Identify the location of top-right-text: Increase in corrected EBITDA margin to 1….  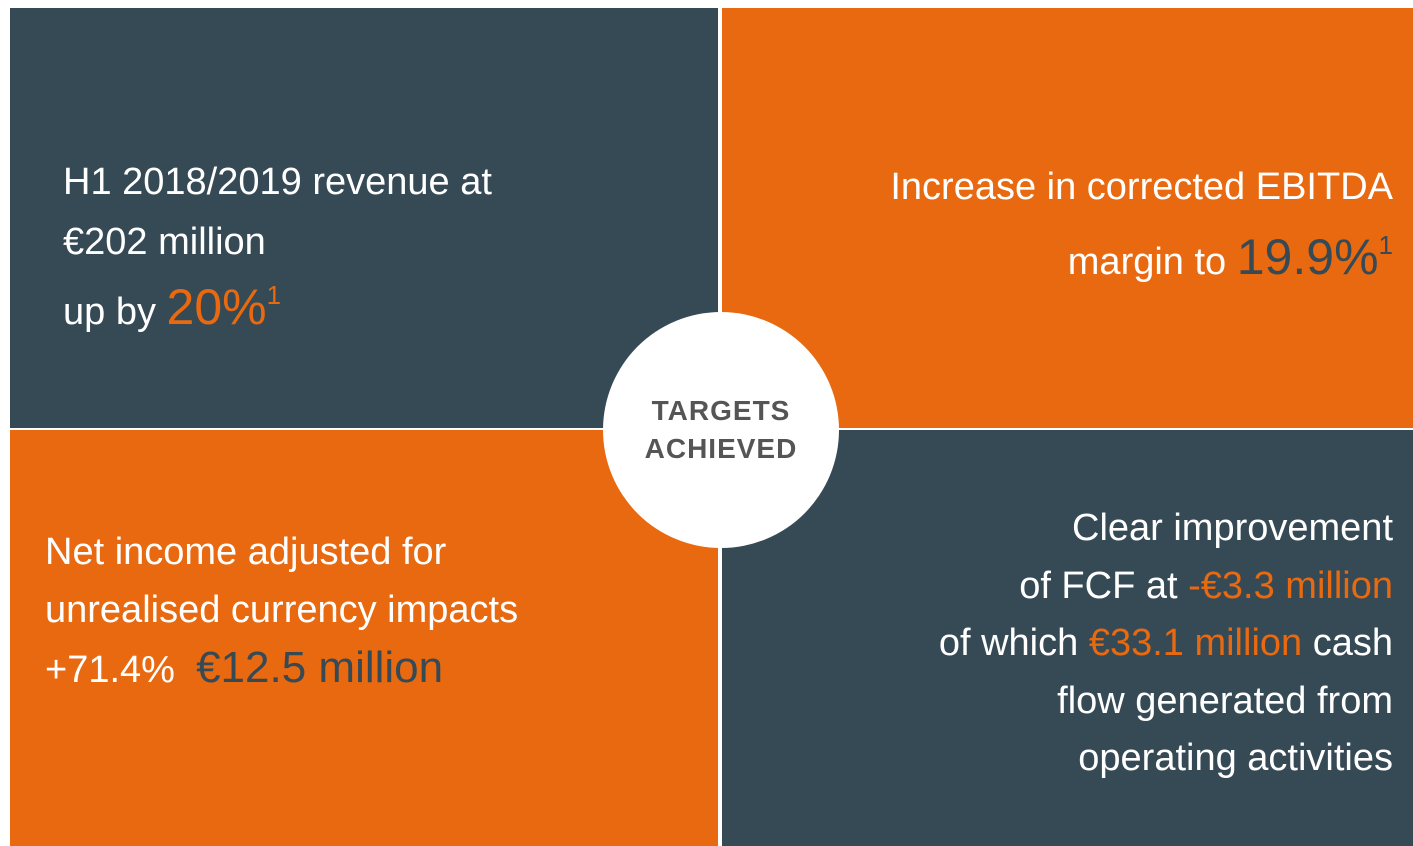
(1141, 224).